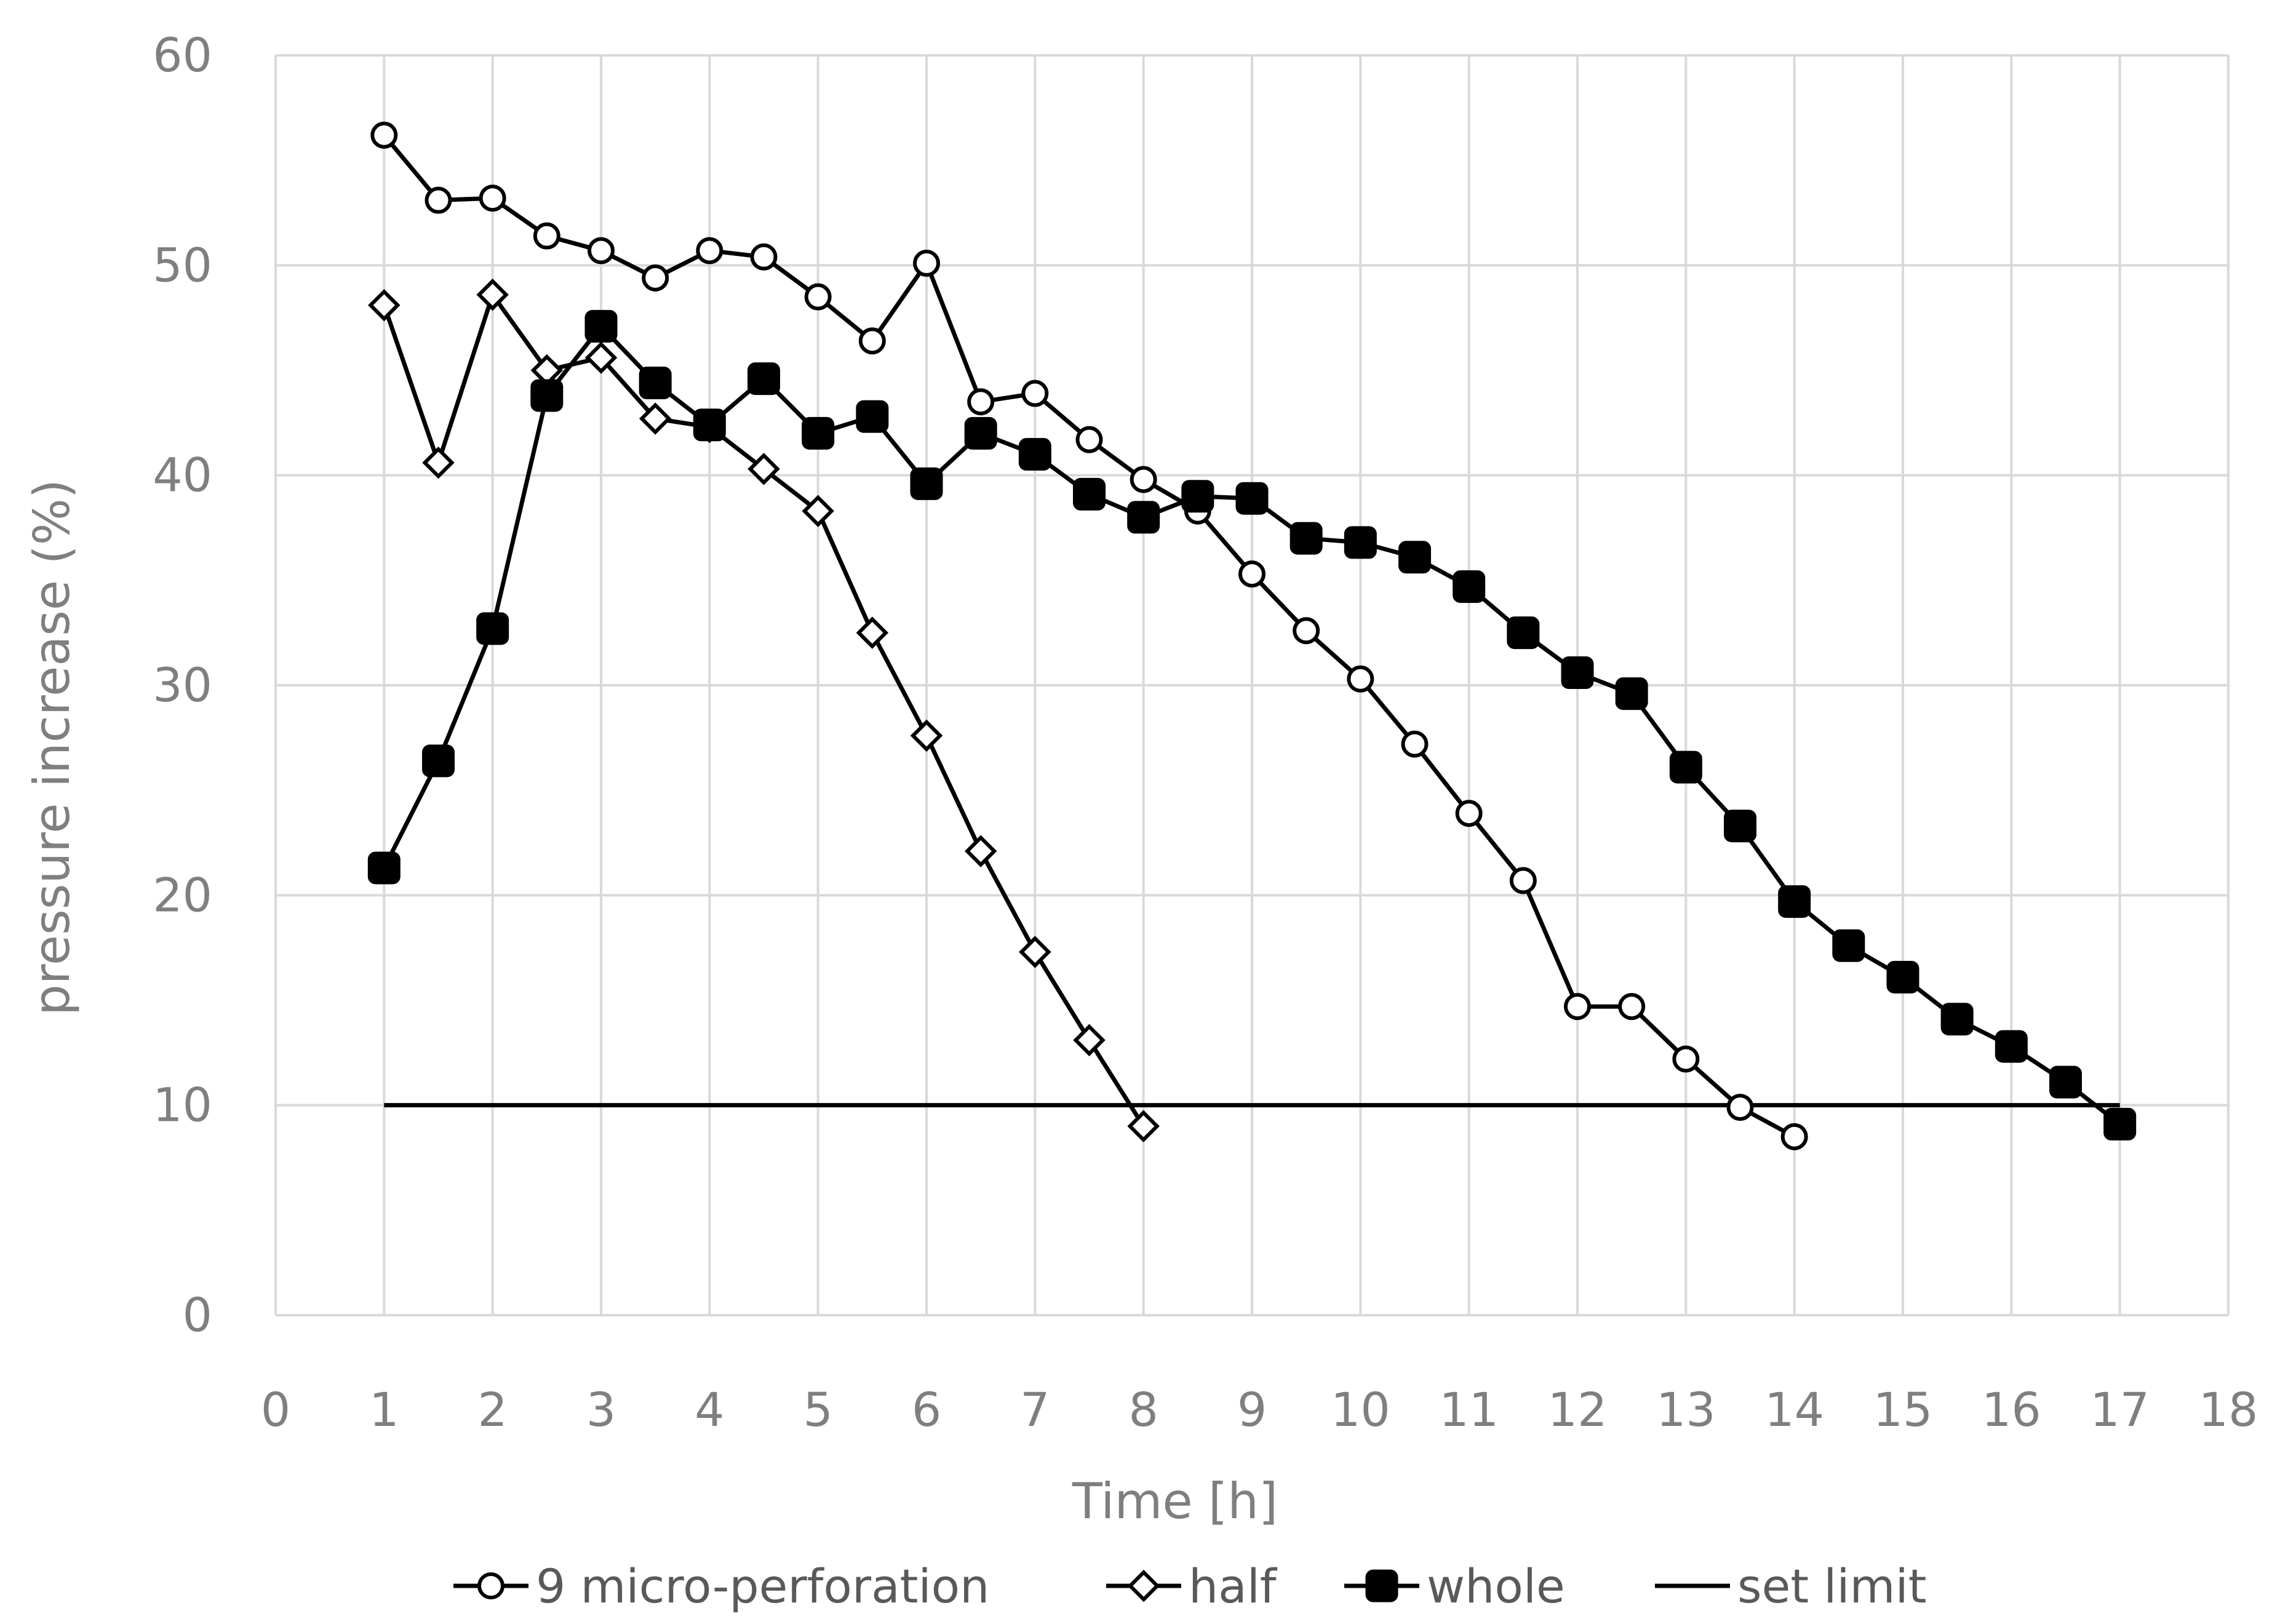 This screenshot has width=2280, height=1624. Describe the element at coordinates (709, 1409) in the screenshot. I see `x-tick-label: 4` at that location.